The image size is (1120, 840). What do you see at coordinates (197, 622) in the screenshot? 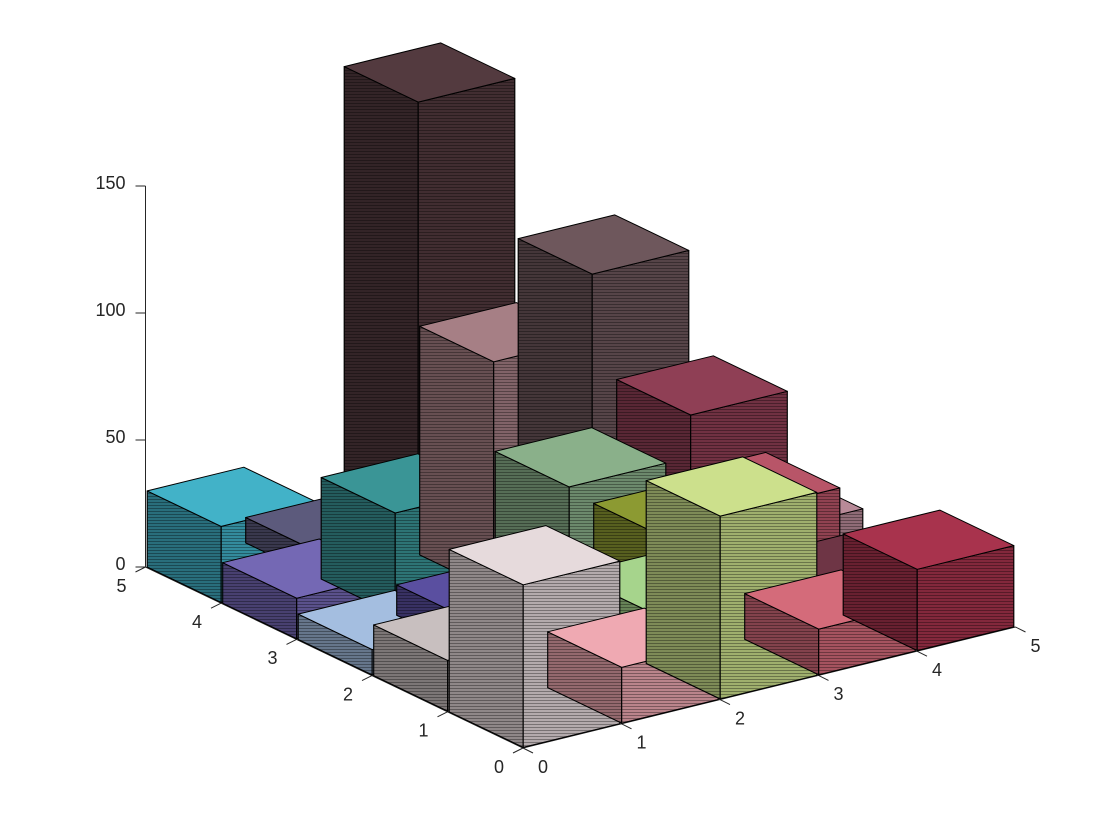
I see `y-tick-label: 4` at bounding box center [197, 622].